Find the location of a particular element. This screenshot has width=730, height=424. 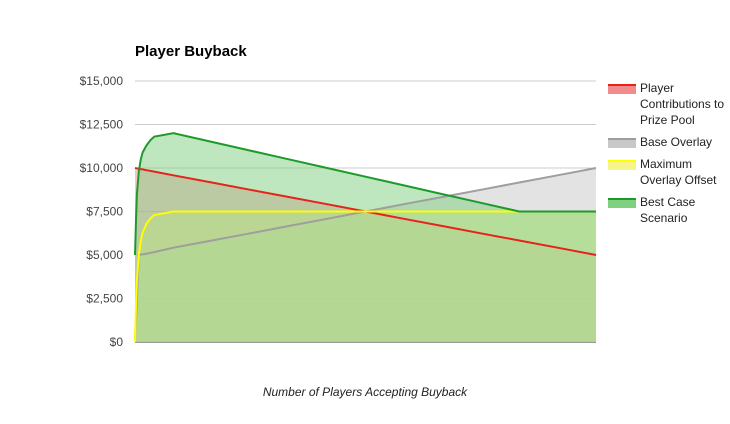

y-tick-label: $10,000 is located at coordinates (102, 168).